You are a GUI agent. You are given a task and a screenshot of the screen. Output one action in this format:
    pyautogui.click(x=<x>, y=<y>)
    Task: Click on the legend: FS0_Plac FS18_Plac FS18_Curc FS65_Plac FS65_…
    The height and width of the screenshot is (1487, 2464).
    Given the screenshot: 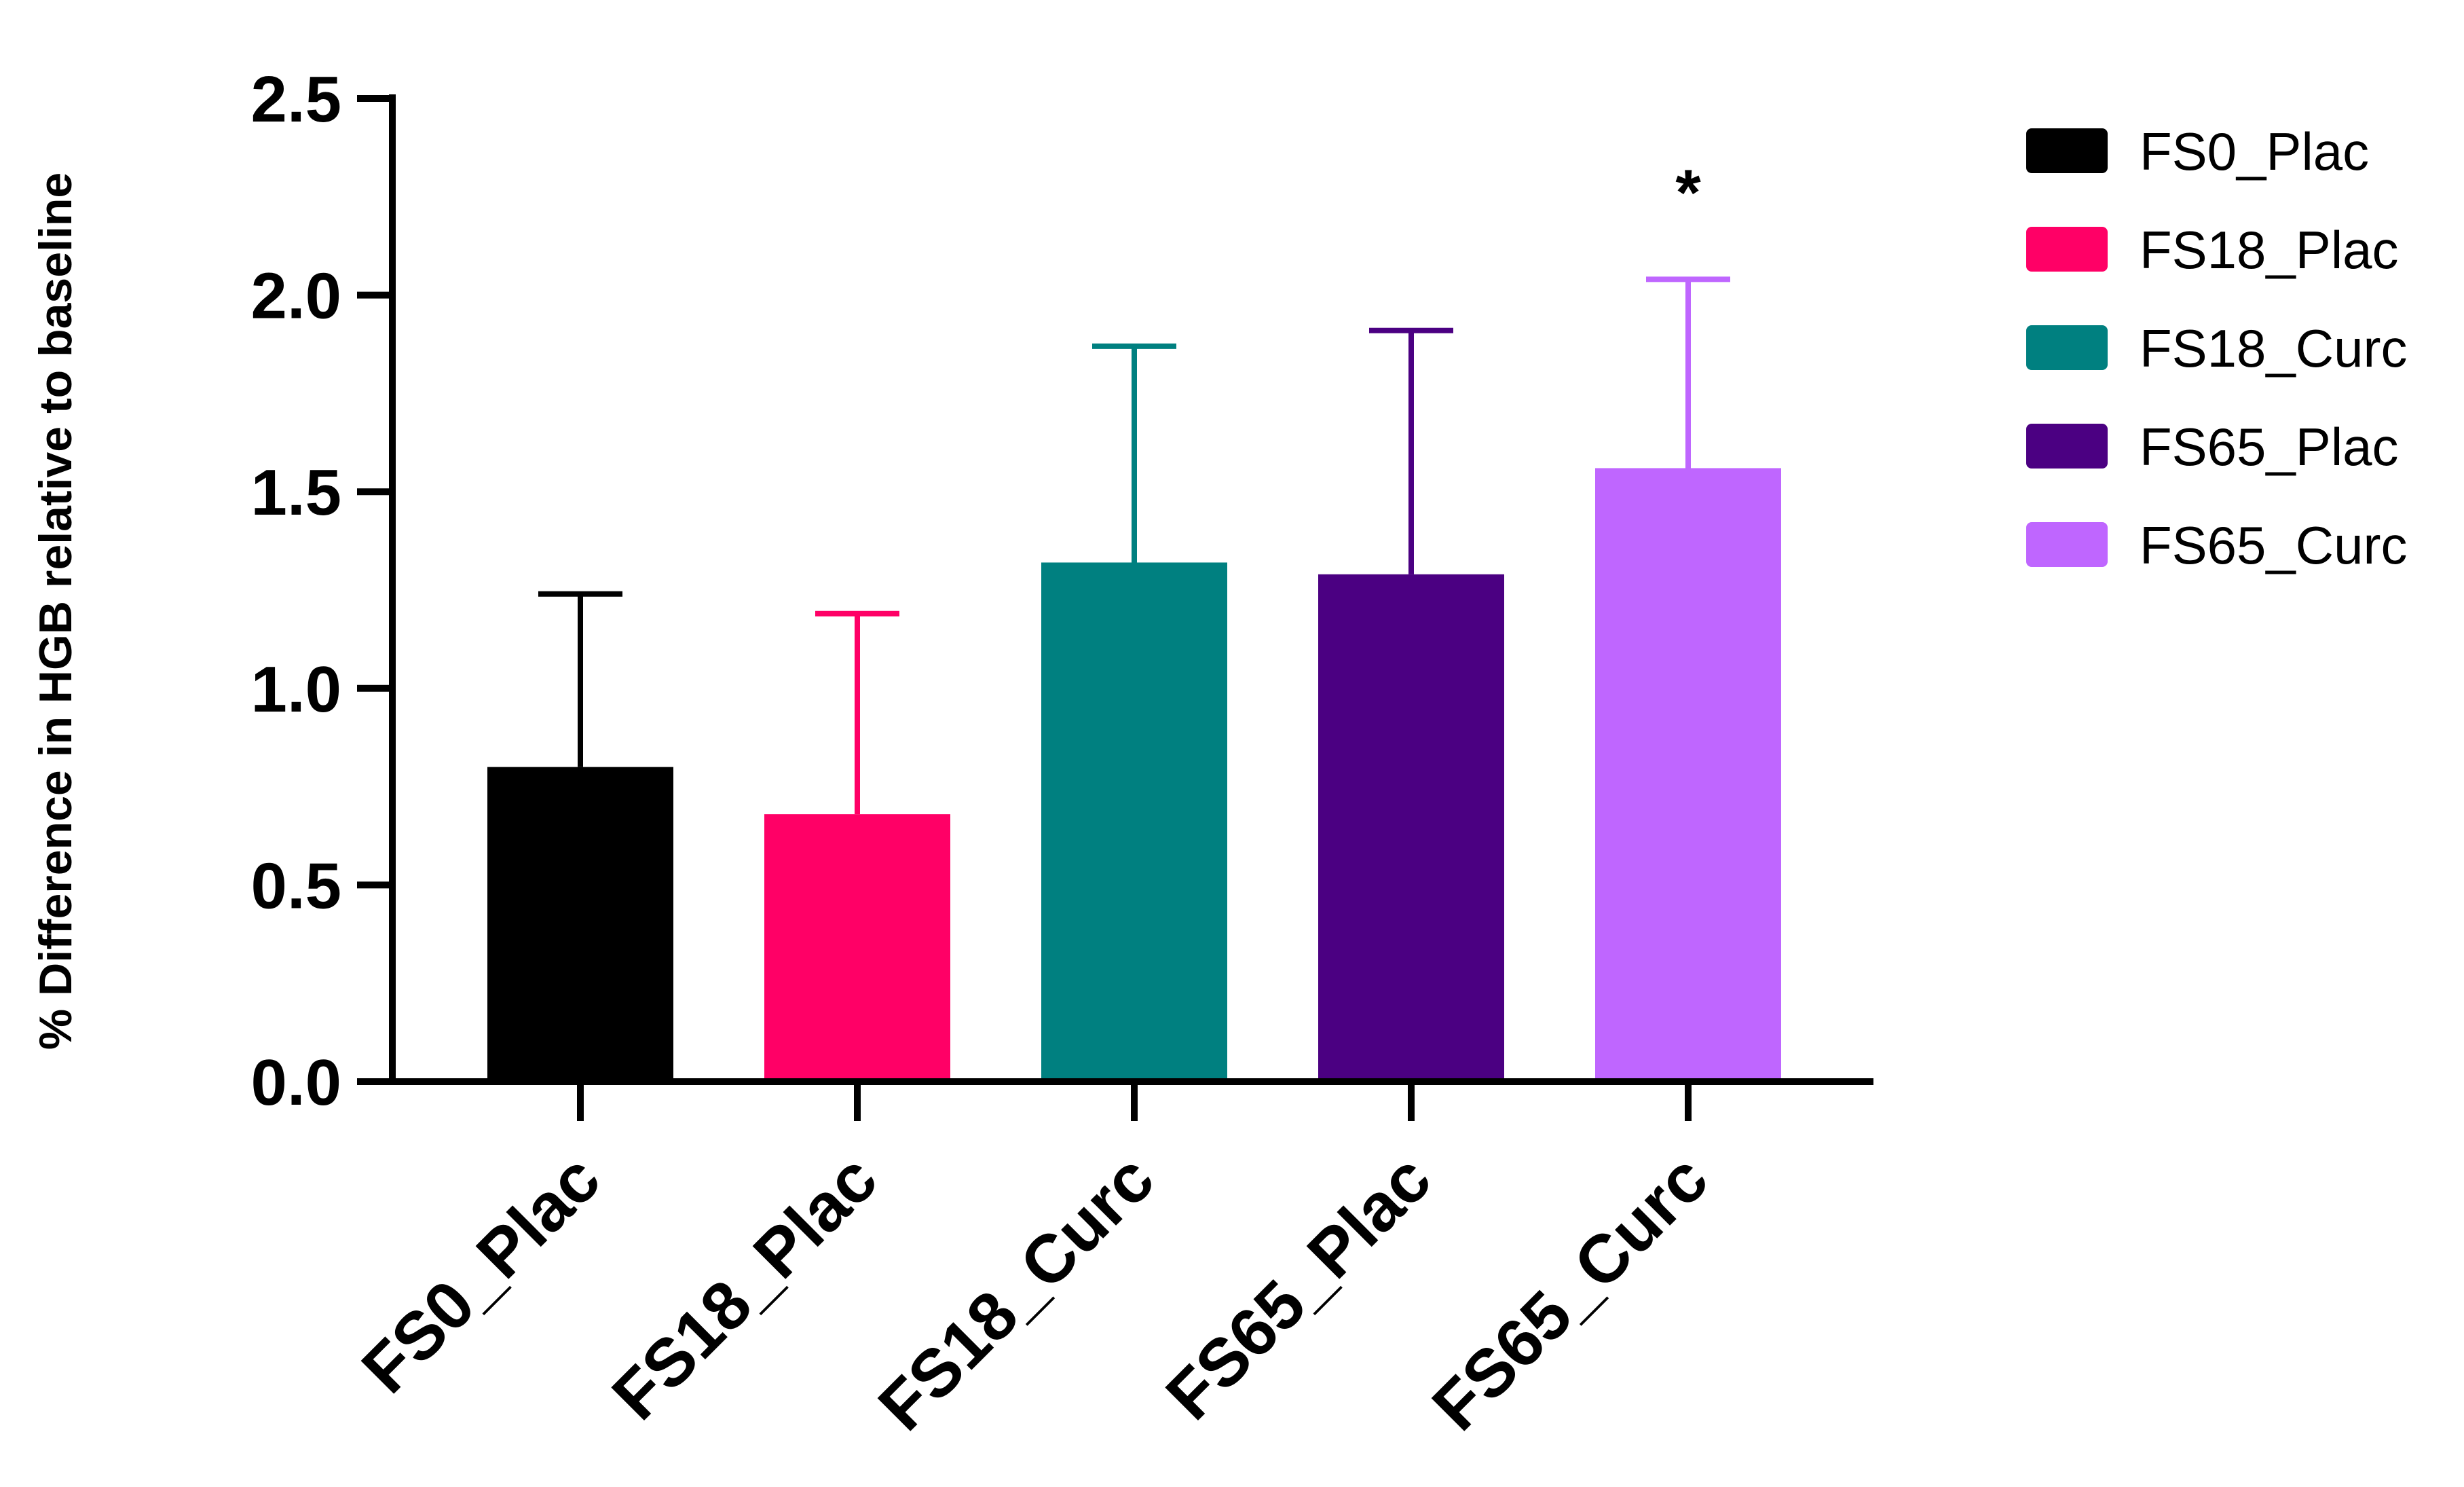 What is the action you would take?
    pyautogui.click(x=2217, y=348)
    